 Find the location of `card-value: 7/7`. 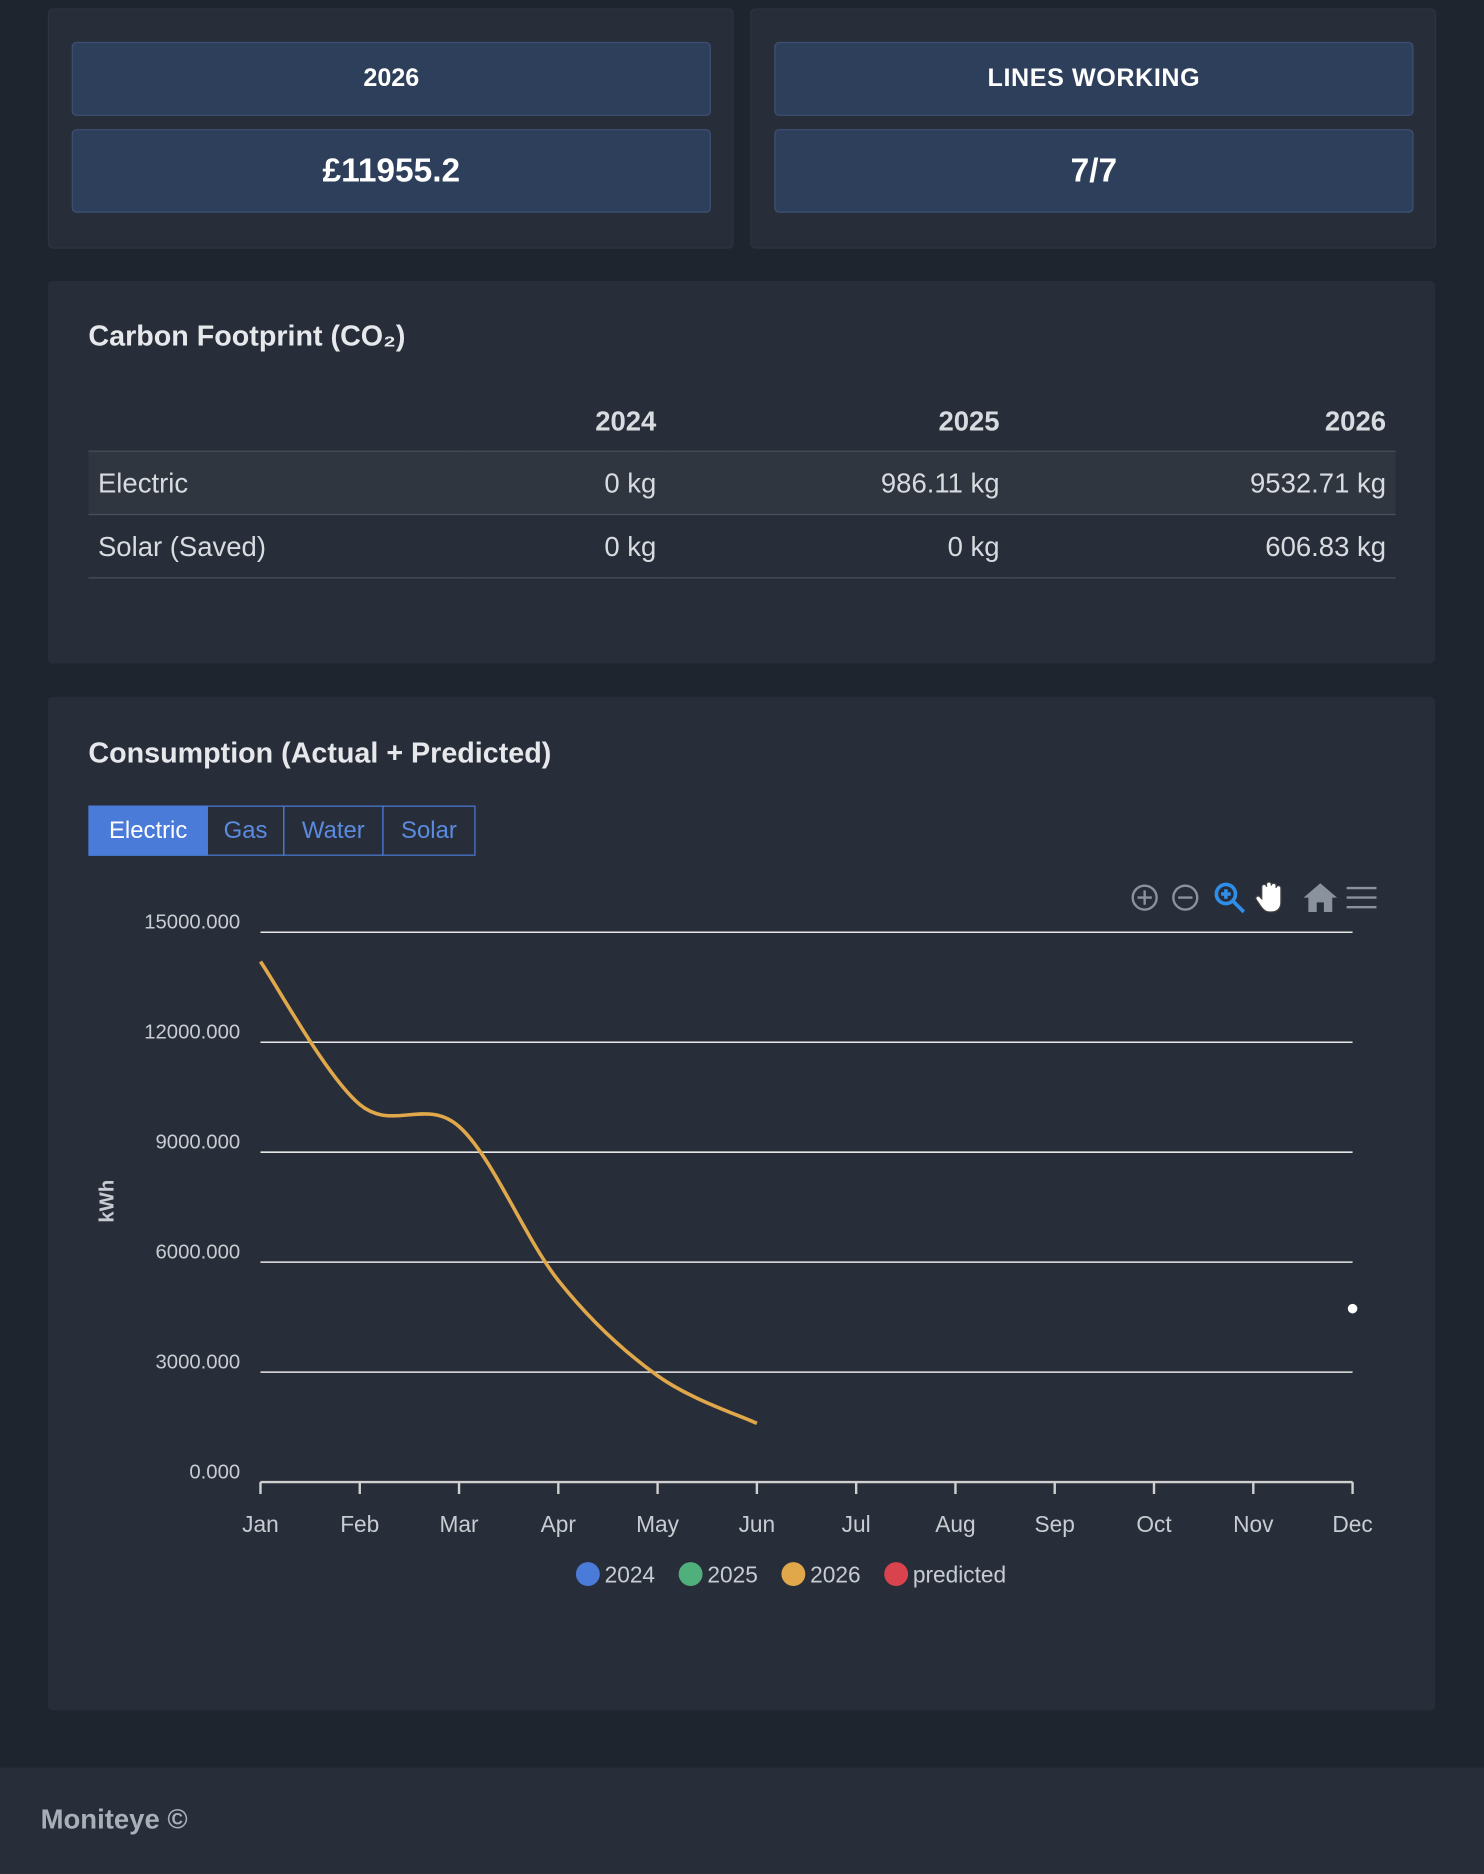

card-value: 7/7 is located at coordinates (1094, 171).